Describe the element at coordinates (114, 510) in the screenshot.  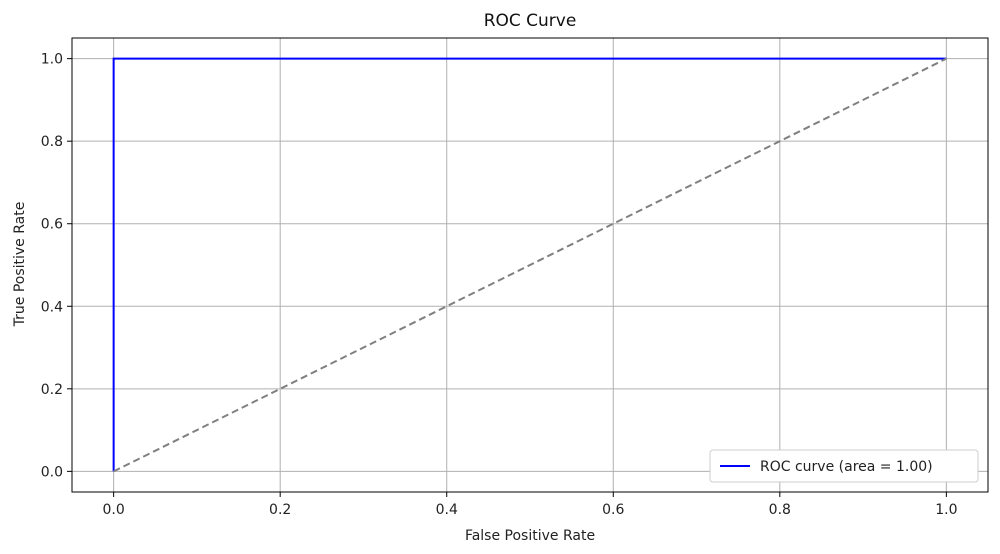
I see `x-tick-label: 0.0` at that location.